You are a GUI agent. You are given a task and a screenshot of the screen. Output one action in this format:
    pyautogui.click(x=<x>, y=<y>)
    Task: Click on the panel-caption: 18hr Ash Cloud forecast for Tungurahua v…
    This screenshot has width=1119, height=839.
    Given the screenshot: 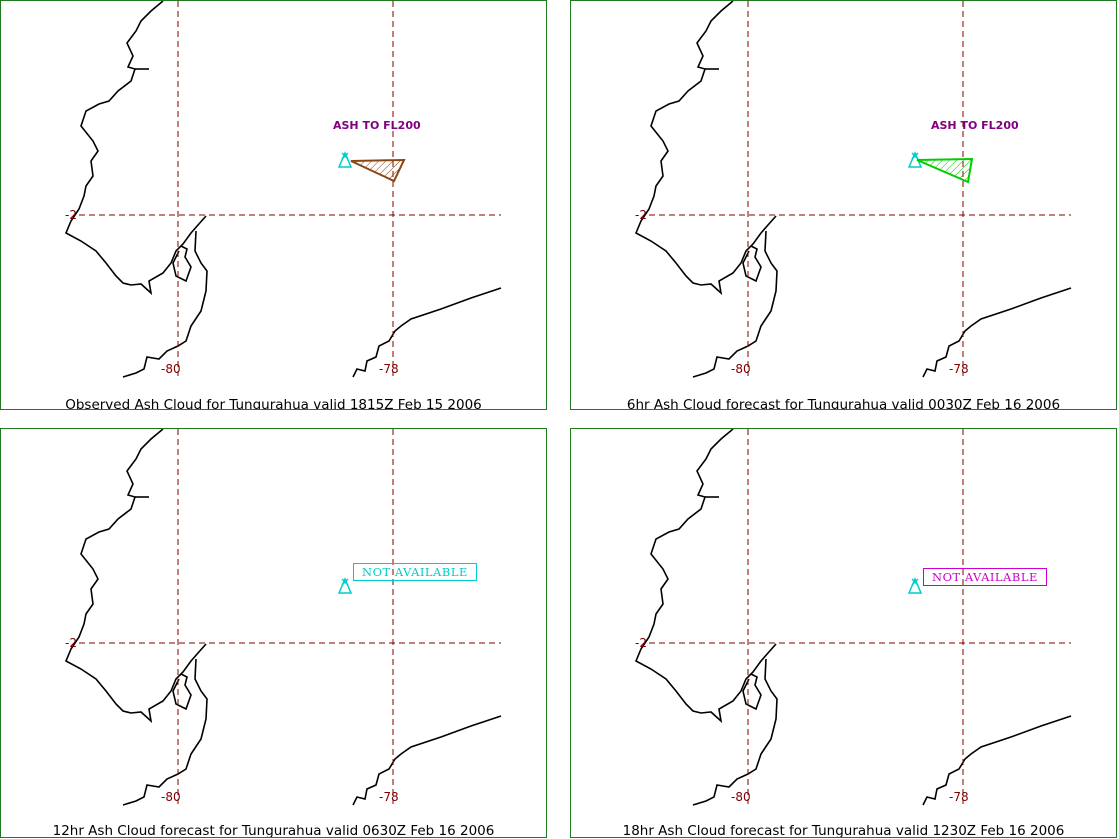 What is the action you would take?
    pyautogui.click(x=843, y=830)
    